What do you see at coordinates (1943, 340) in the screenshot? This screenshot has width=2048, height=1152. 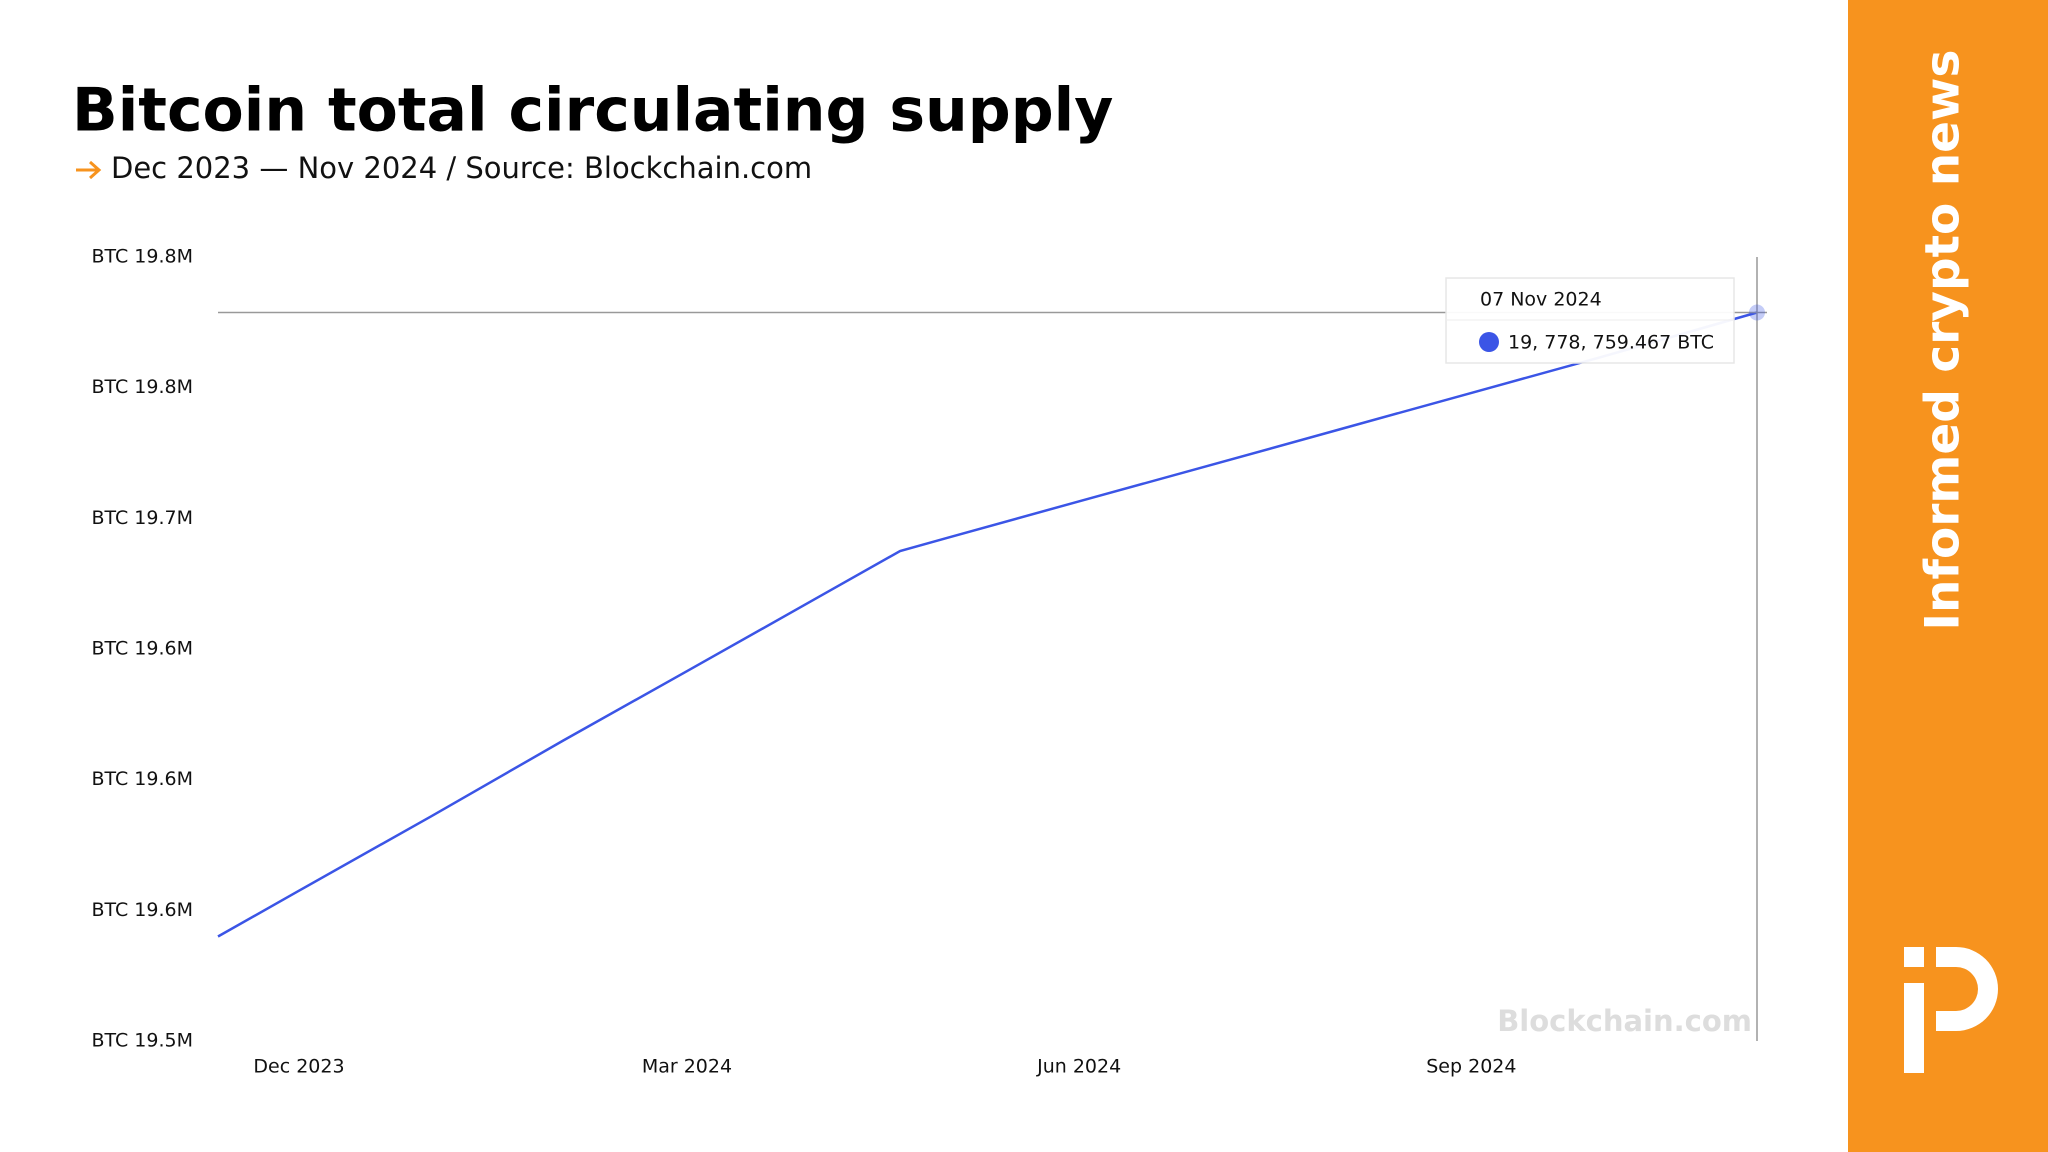 I see `sidebar-tagline: Informed crypto news` at bounding box center [1943, 340].